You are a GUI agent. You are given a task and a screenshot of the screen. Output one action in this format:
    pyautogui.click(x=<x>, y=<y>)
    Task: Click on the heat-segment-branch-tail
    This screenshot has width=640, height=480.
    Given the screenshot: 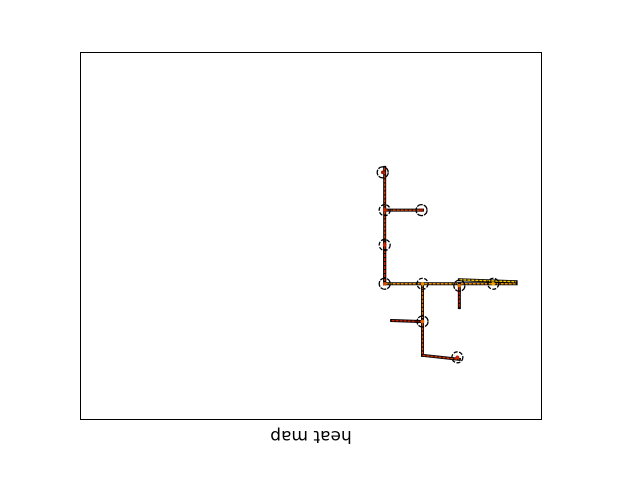 What is the action you would take?
    pyautogui.click(x=488, y=281)
    